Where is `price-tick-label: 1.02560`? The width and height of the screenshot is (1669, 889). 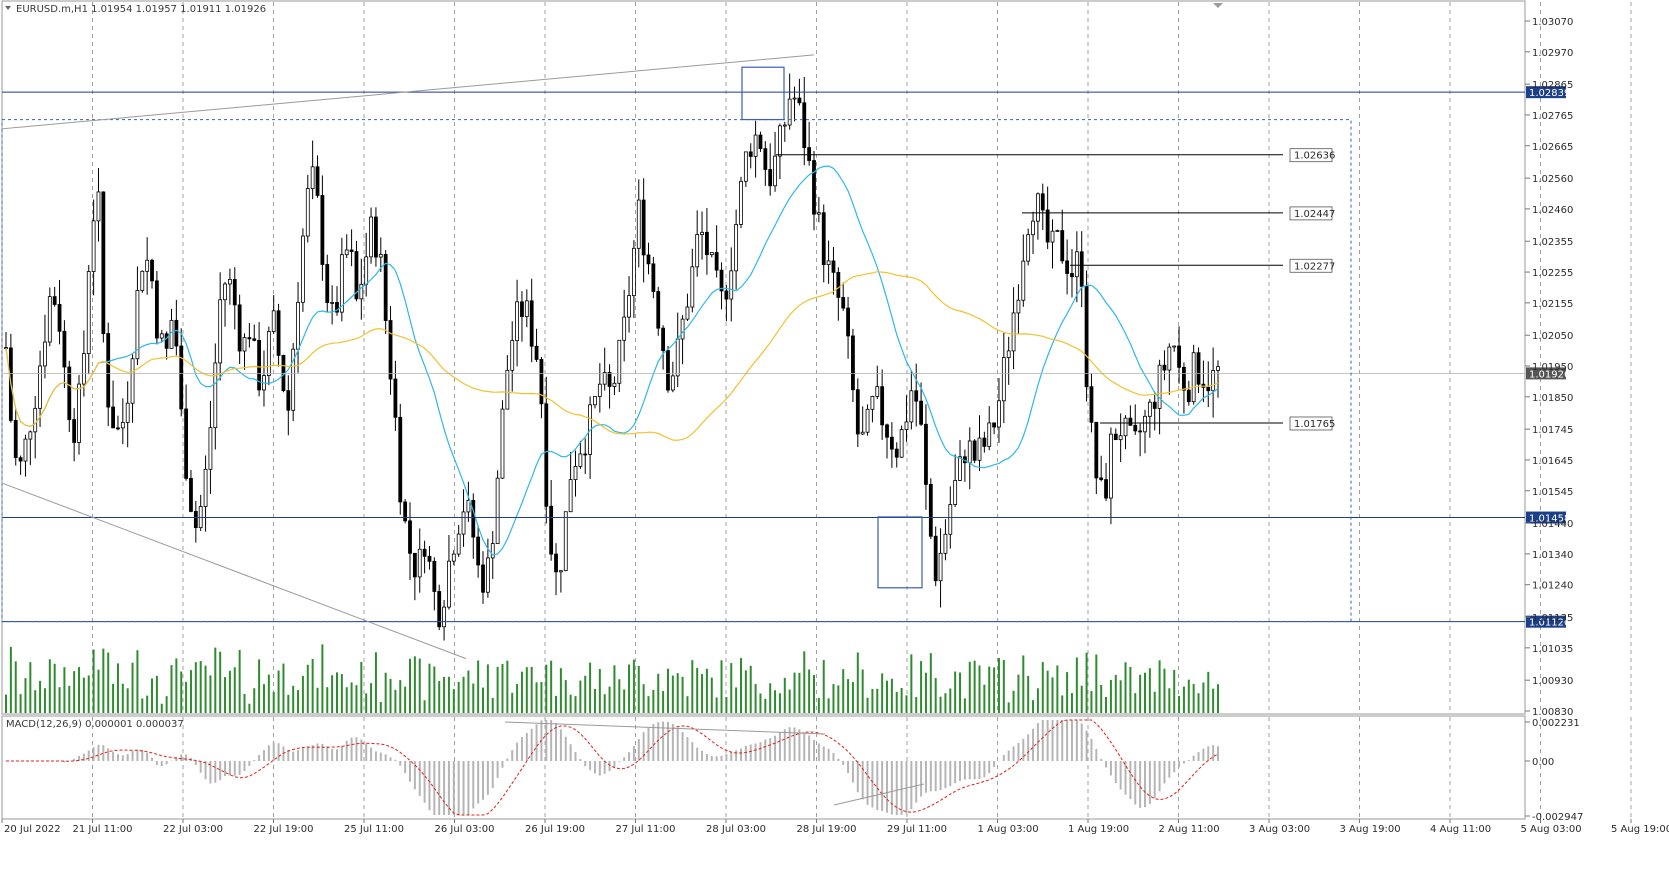 price-tick-label: 1.02560 is located at coordinates (1552, 179).